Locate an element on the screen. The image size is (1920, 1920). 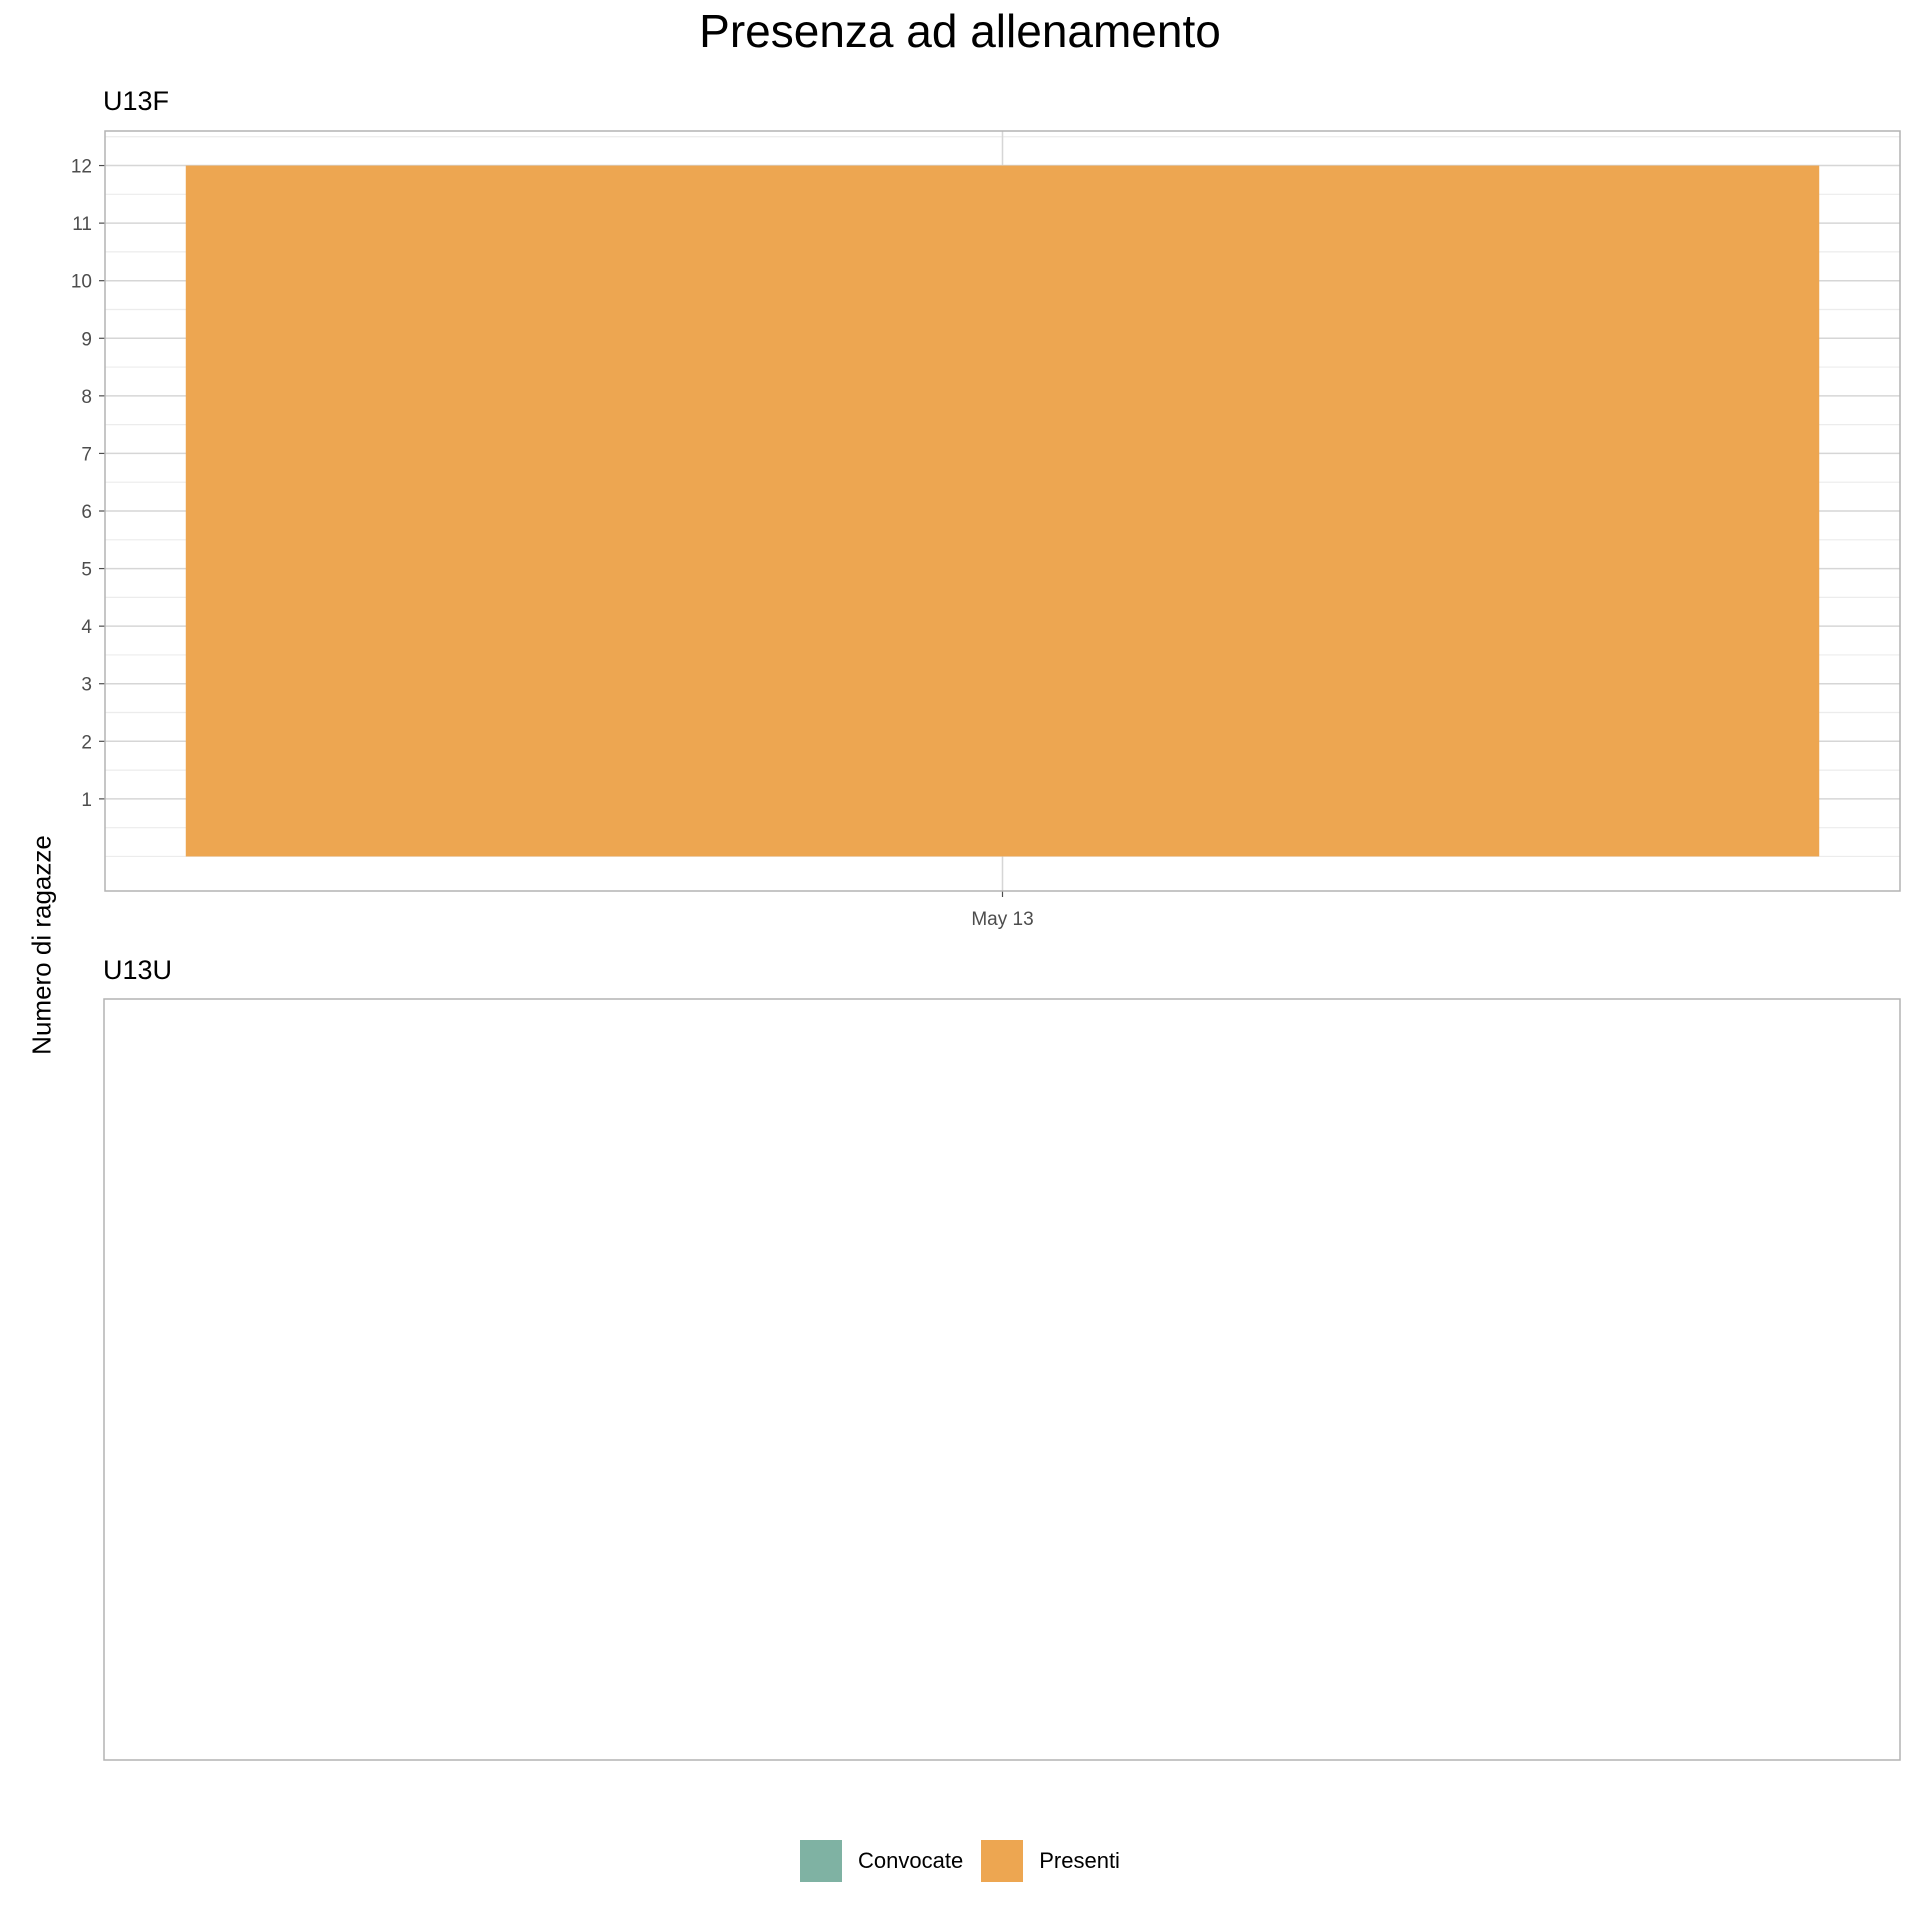
legend-label-presenti: Presenti is located at coordinates (1079, 1860).